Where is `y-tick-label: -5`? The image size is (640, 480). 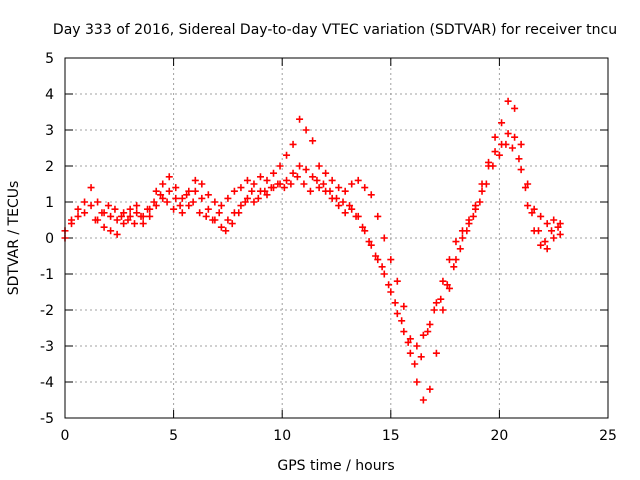
y-tick-label: -5 is located at coordinates (47, 419).